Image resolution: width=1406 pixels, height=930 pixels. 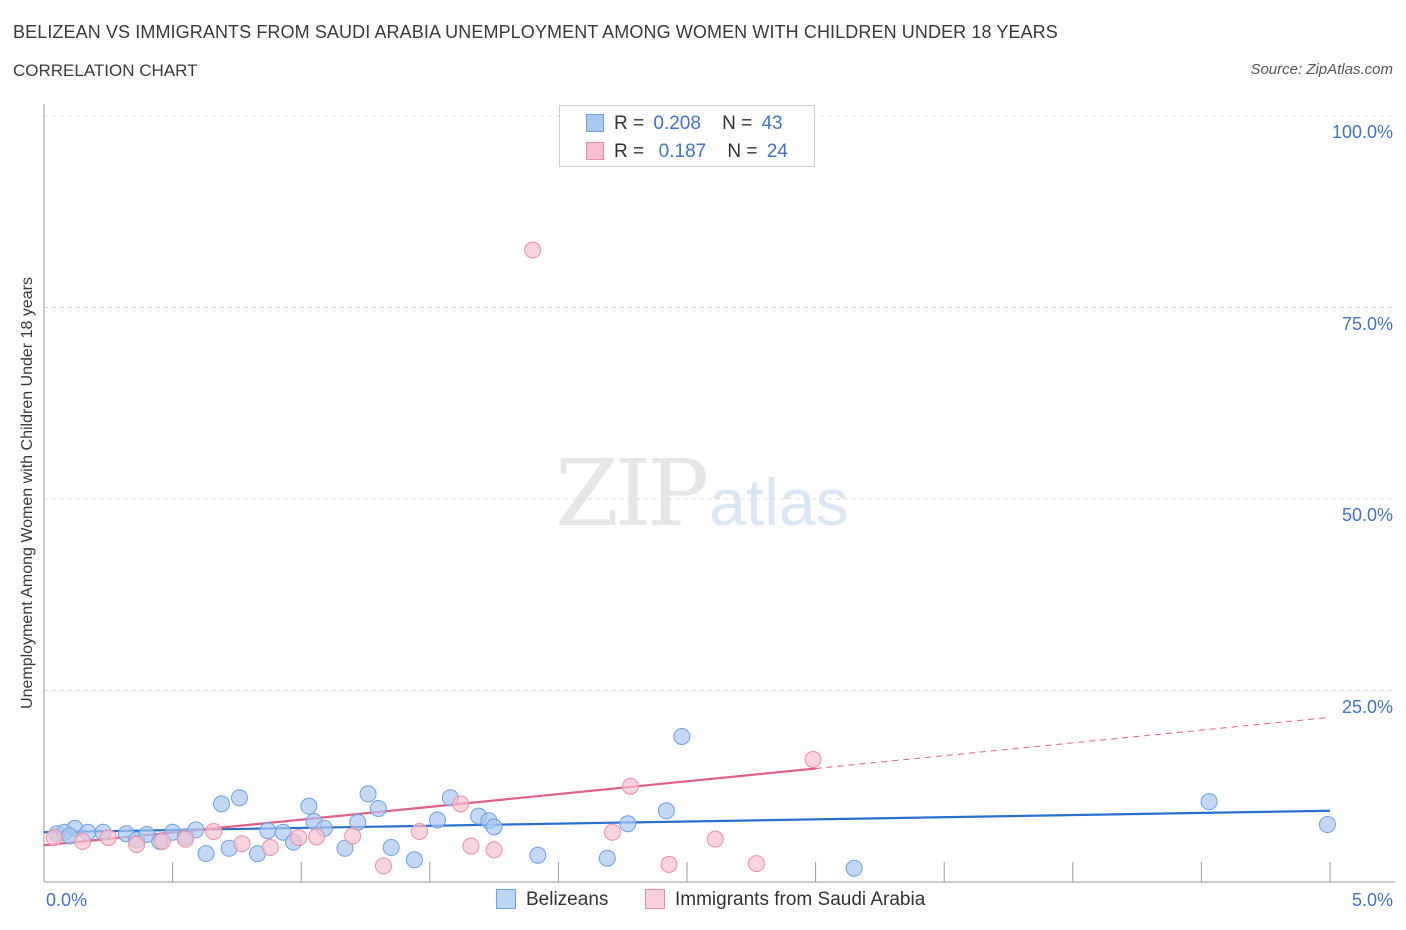 What do you see at coordinates (1073, 742) in the screenshot?
I see `trend-line-saudi-projection` at bounding box center [1073, 742].